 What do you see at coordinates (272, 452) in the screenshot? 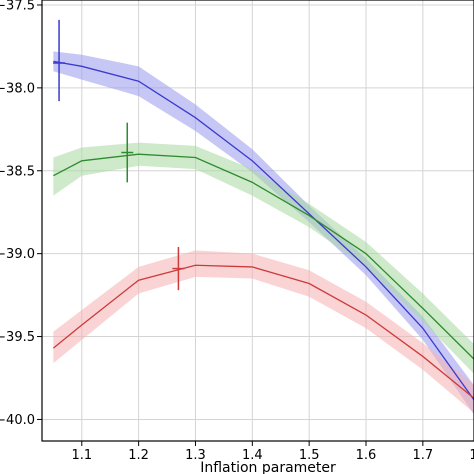
I see `x-axis-ticks: 1.1 1.2 1.3 1.4 1.5 1.6 1.7 1.8` at bounding box center [272, 452].